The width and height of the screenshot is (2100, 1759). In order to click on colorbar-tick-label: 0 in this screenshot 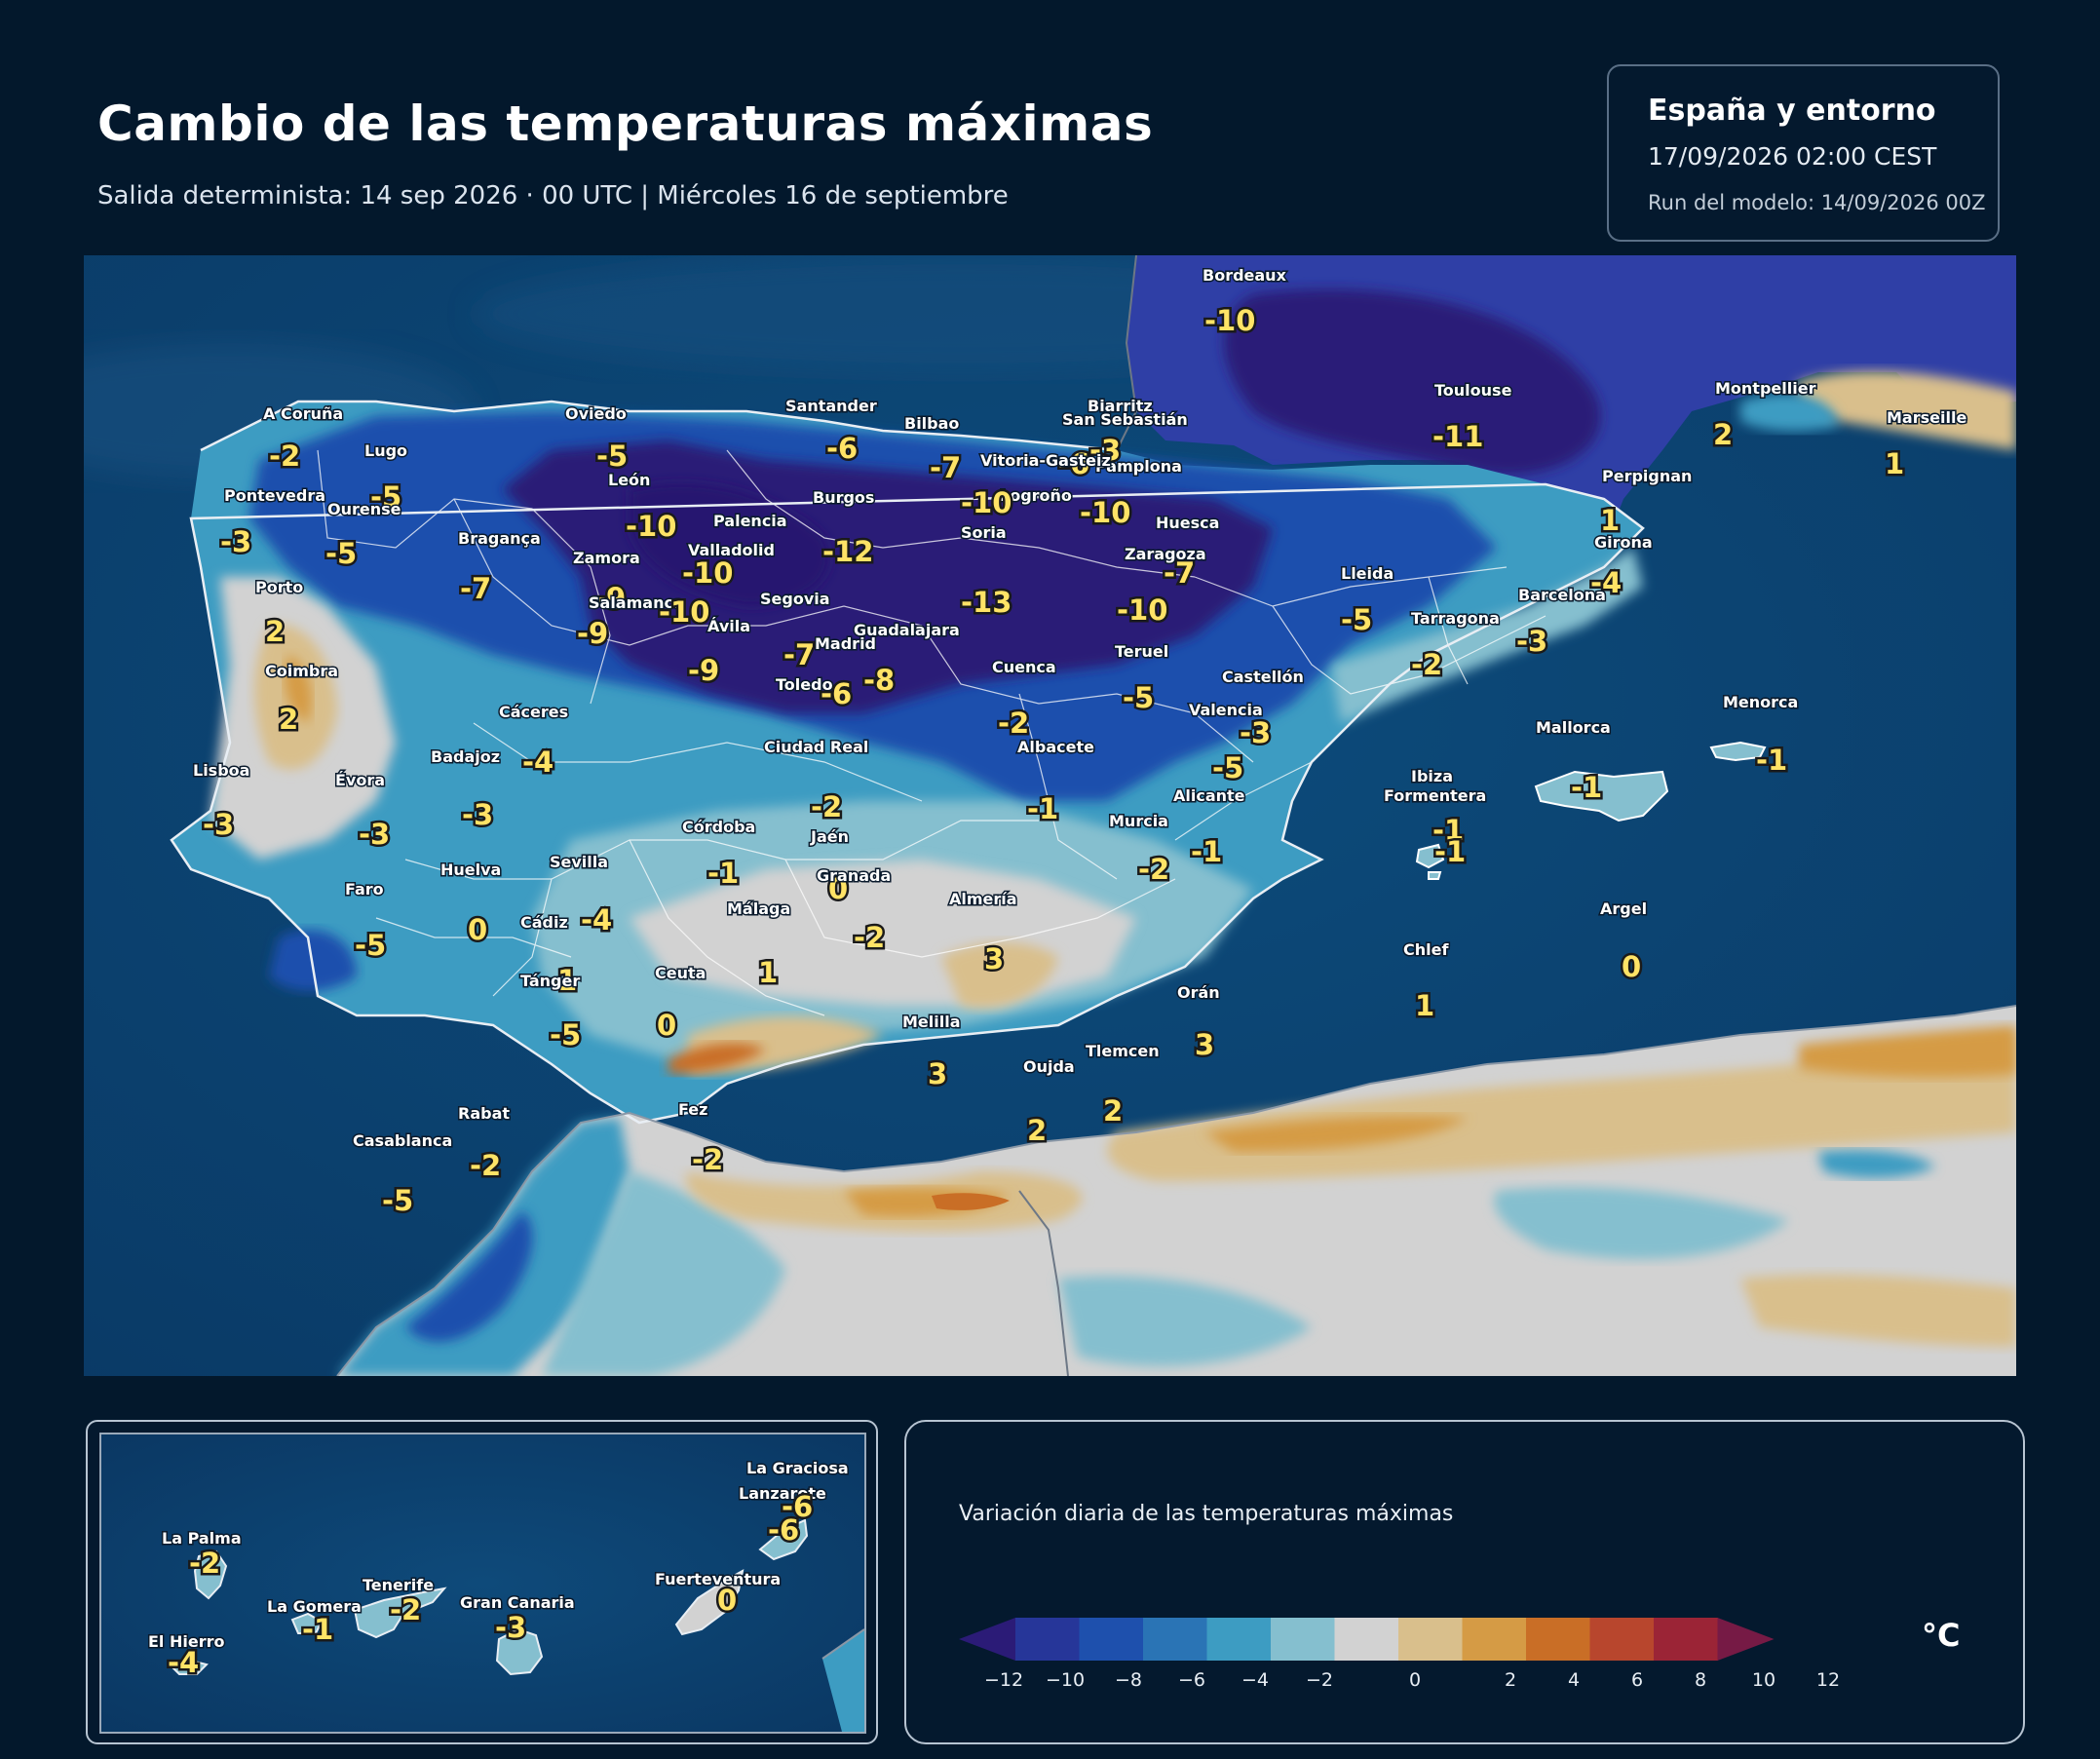, I will do `click(1415, 1680)`.